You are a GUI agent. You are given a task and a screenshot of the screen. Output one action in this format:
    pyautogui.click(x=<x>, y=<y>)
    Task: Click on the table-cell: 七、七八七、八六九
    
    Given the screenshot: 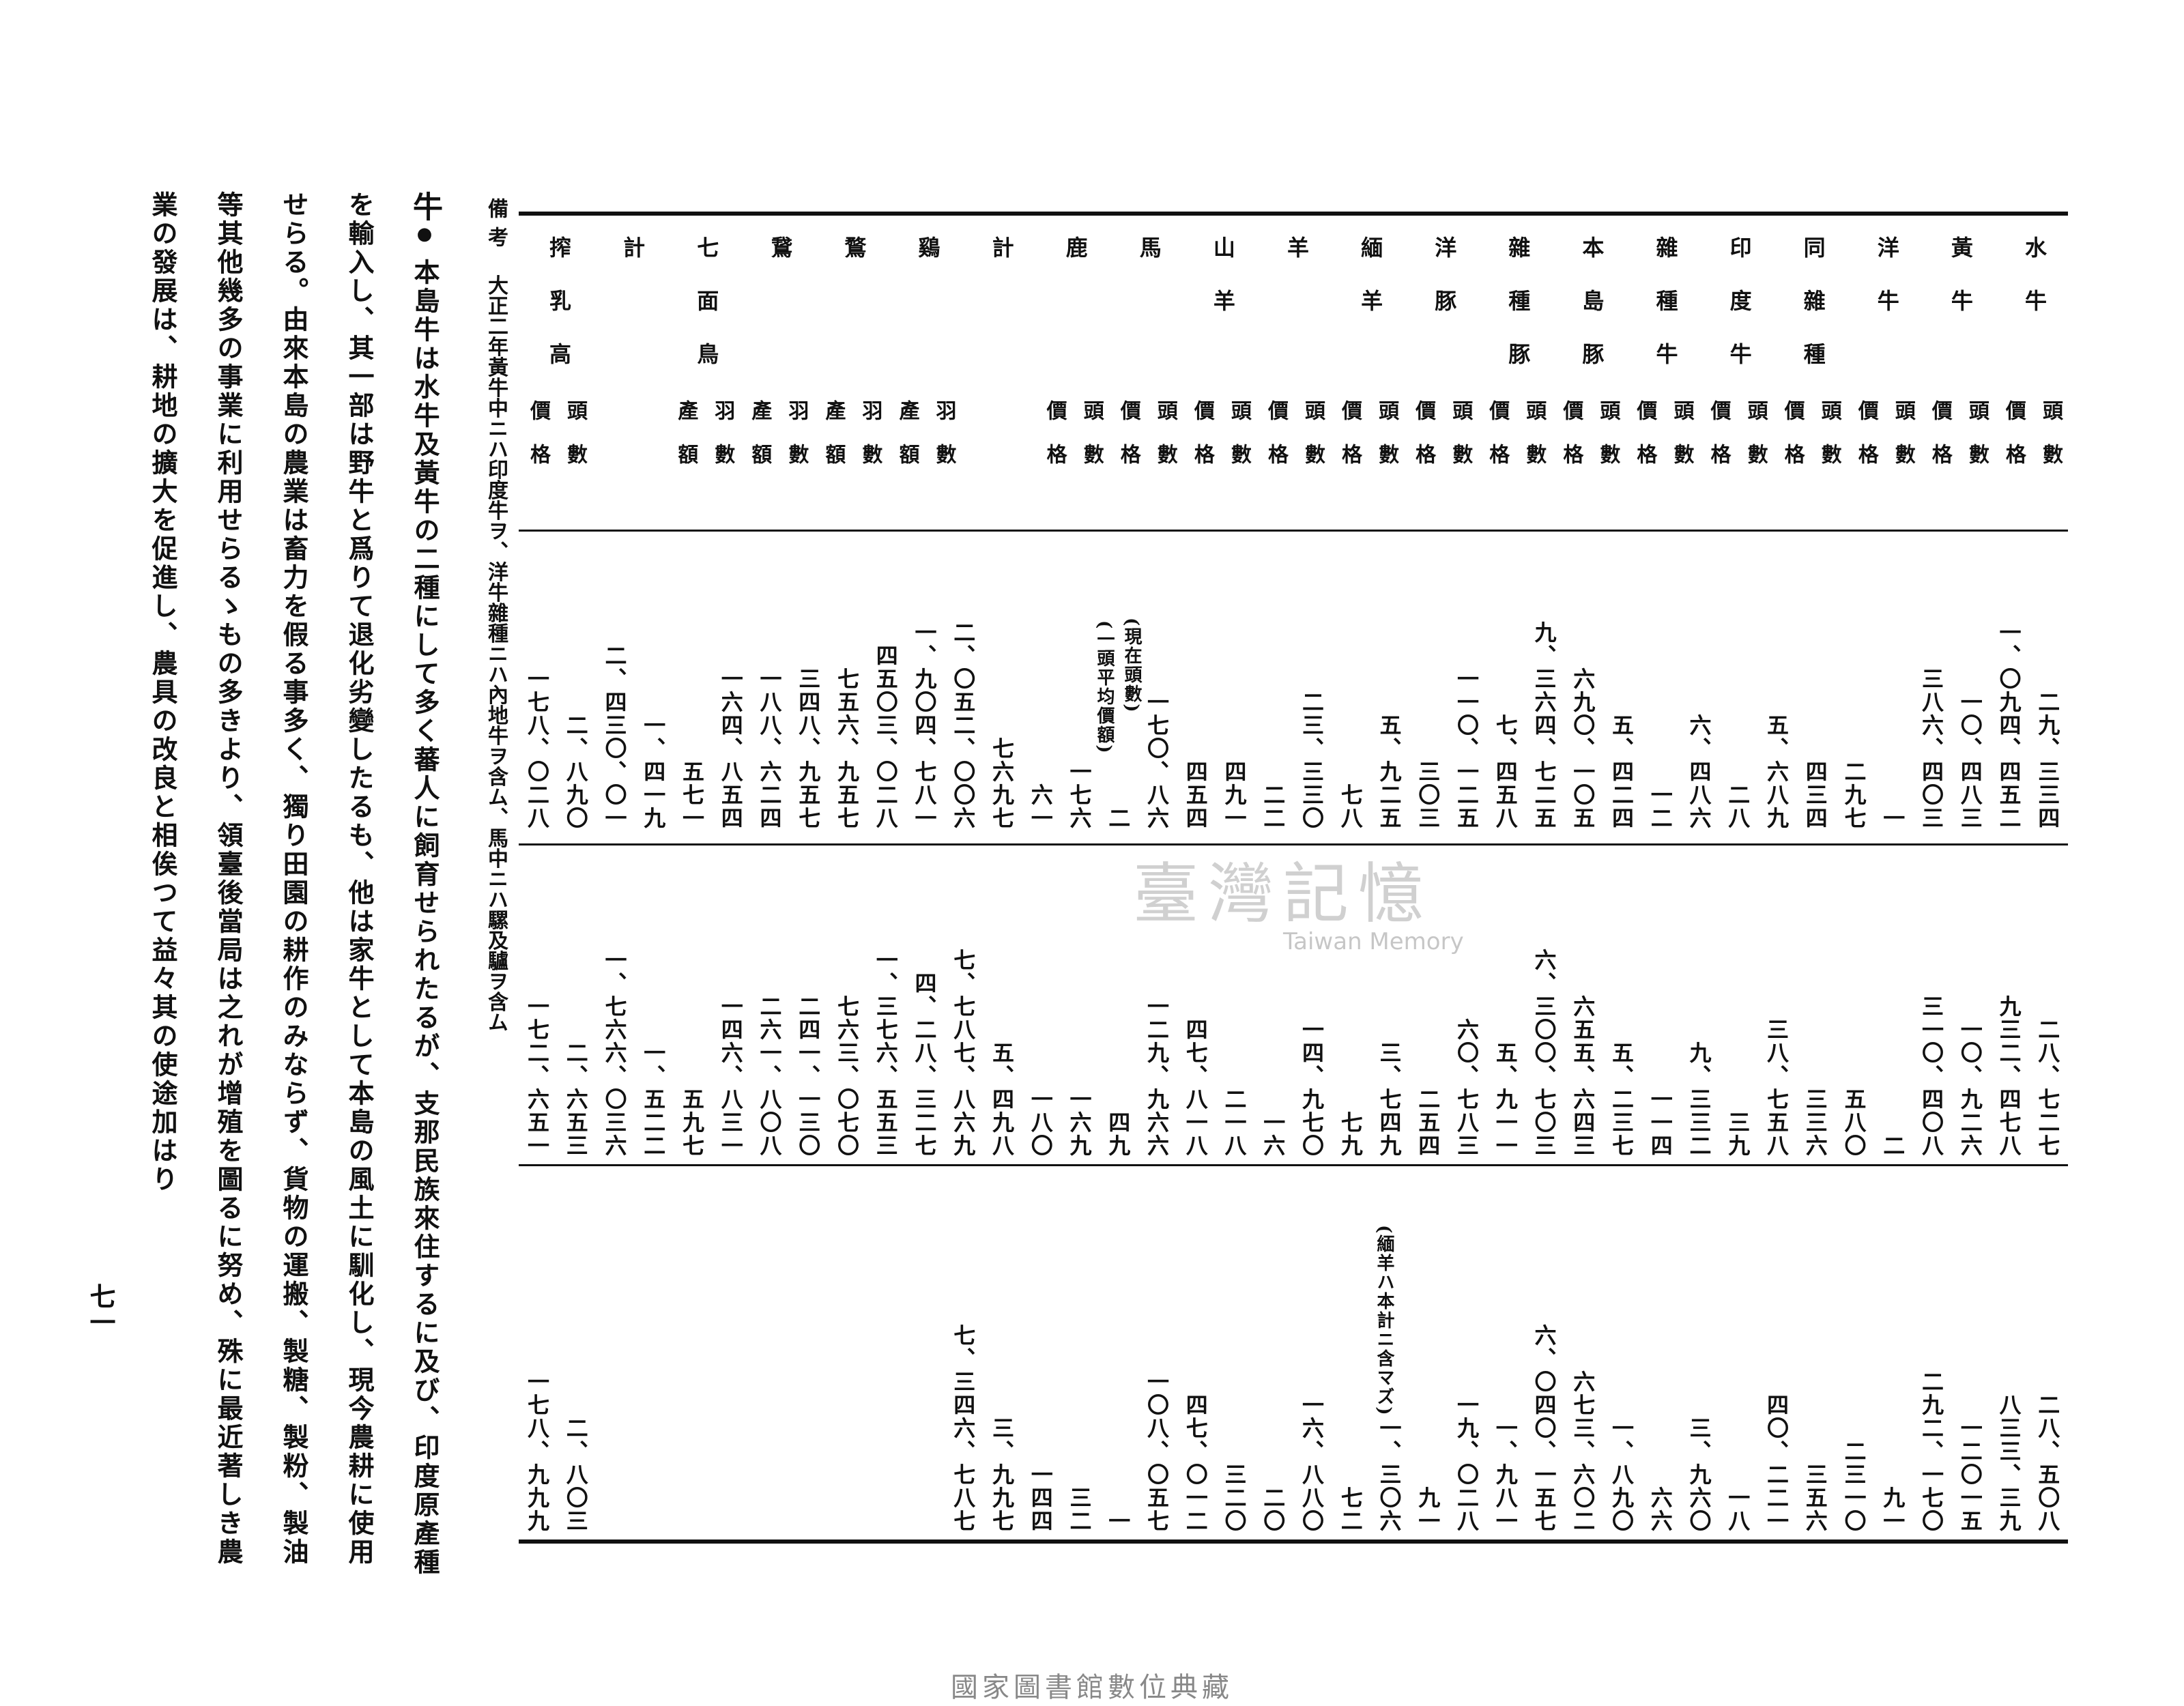 What is the action you would take?
    pyautogui.click(x=963, y=1053)
    